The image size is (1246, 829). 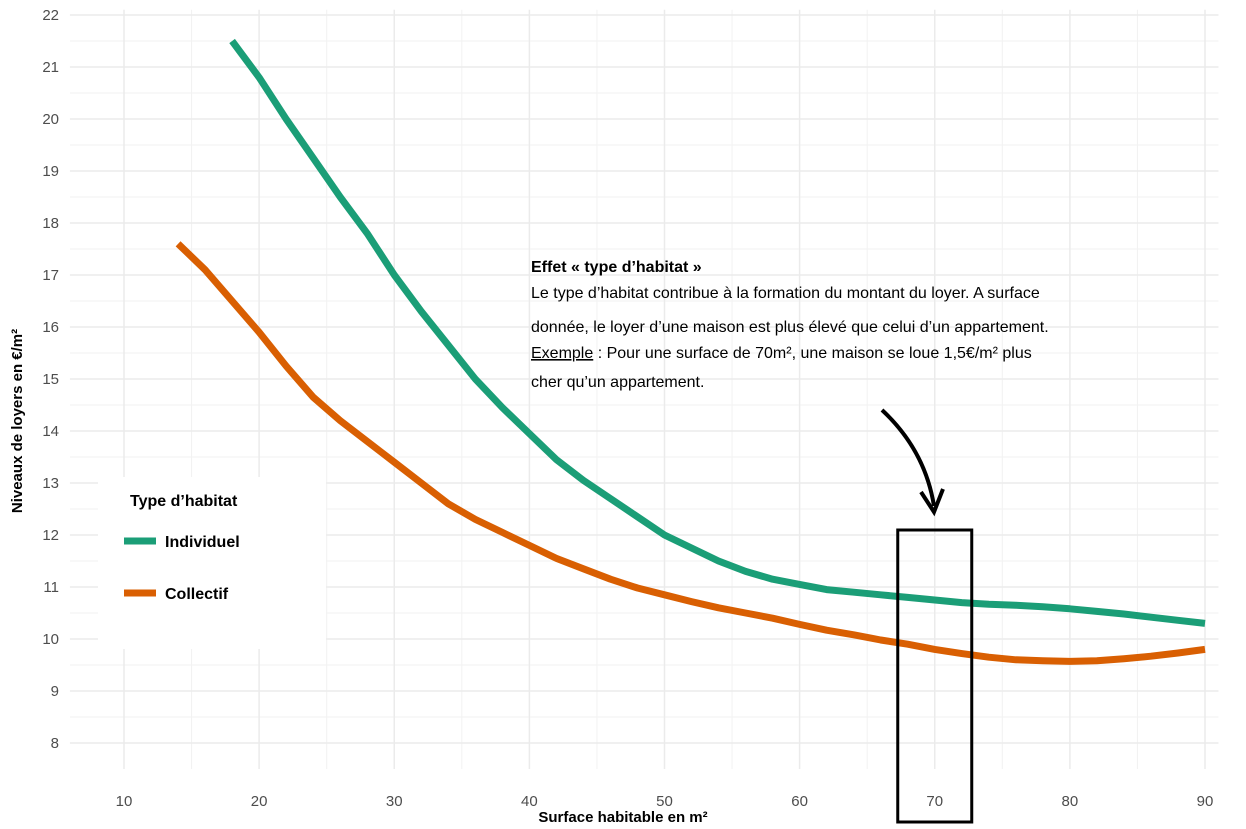 What do you see at coordinates (184, 501) in the screenshot?
I see `legend-title: Type d’habitat` at bounding box center [184, 501].